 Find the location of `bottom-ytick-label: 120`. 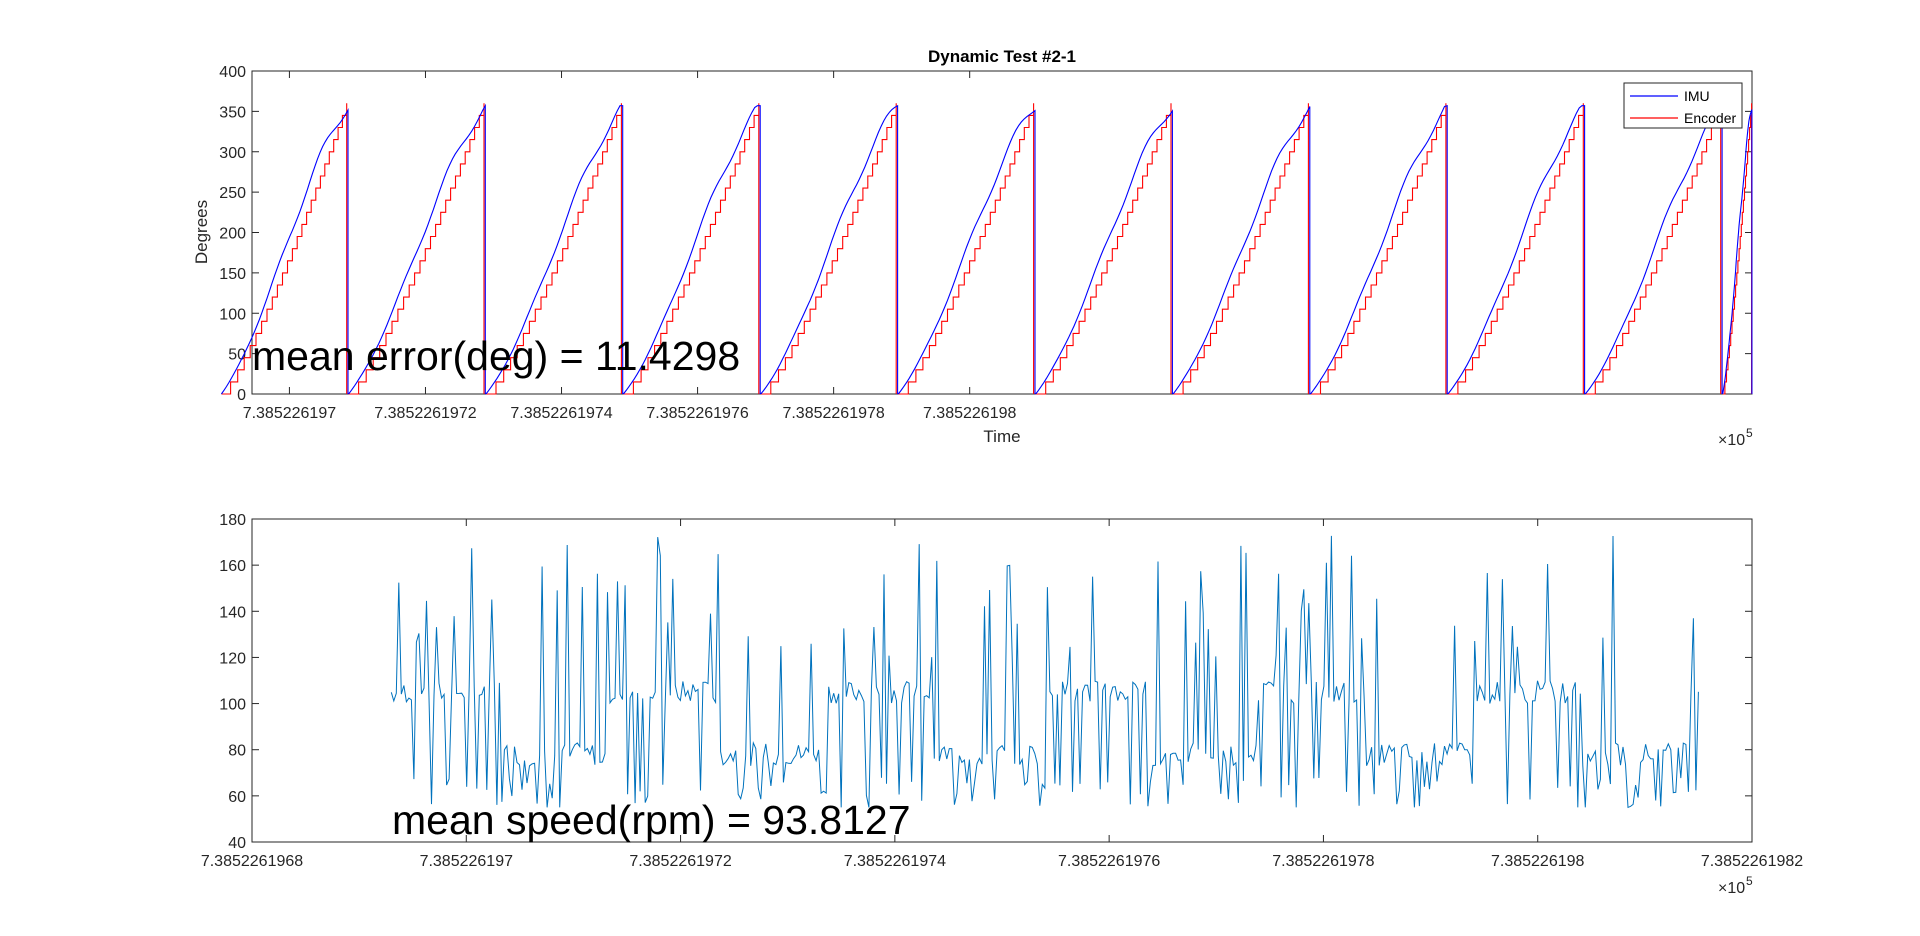

bottom-ytick-label: 120 is located at coordinates (232, 658).